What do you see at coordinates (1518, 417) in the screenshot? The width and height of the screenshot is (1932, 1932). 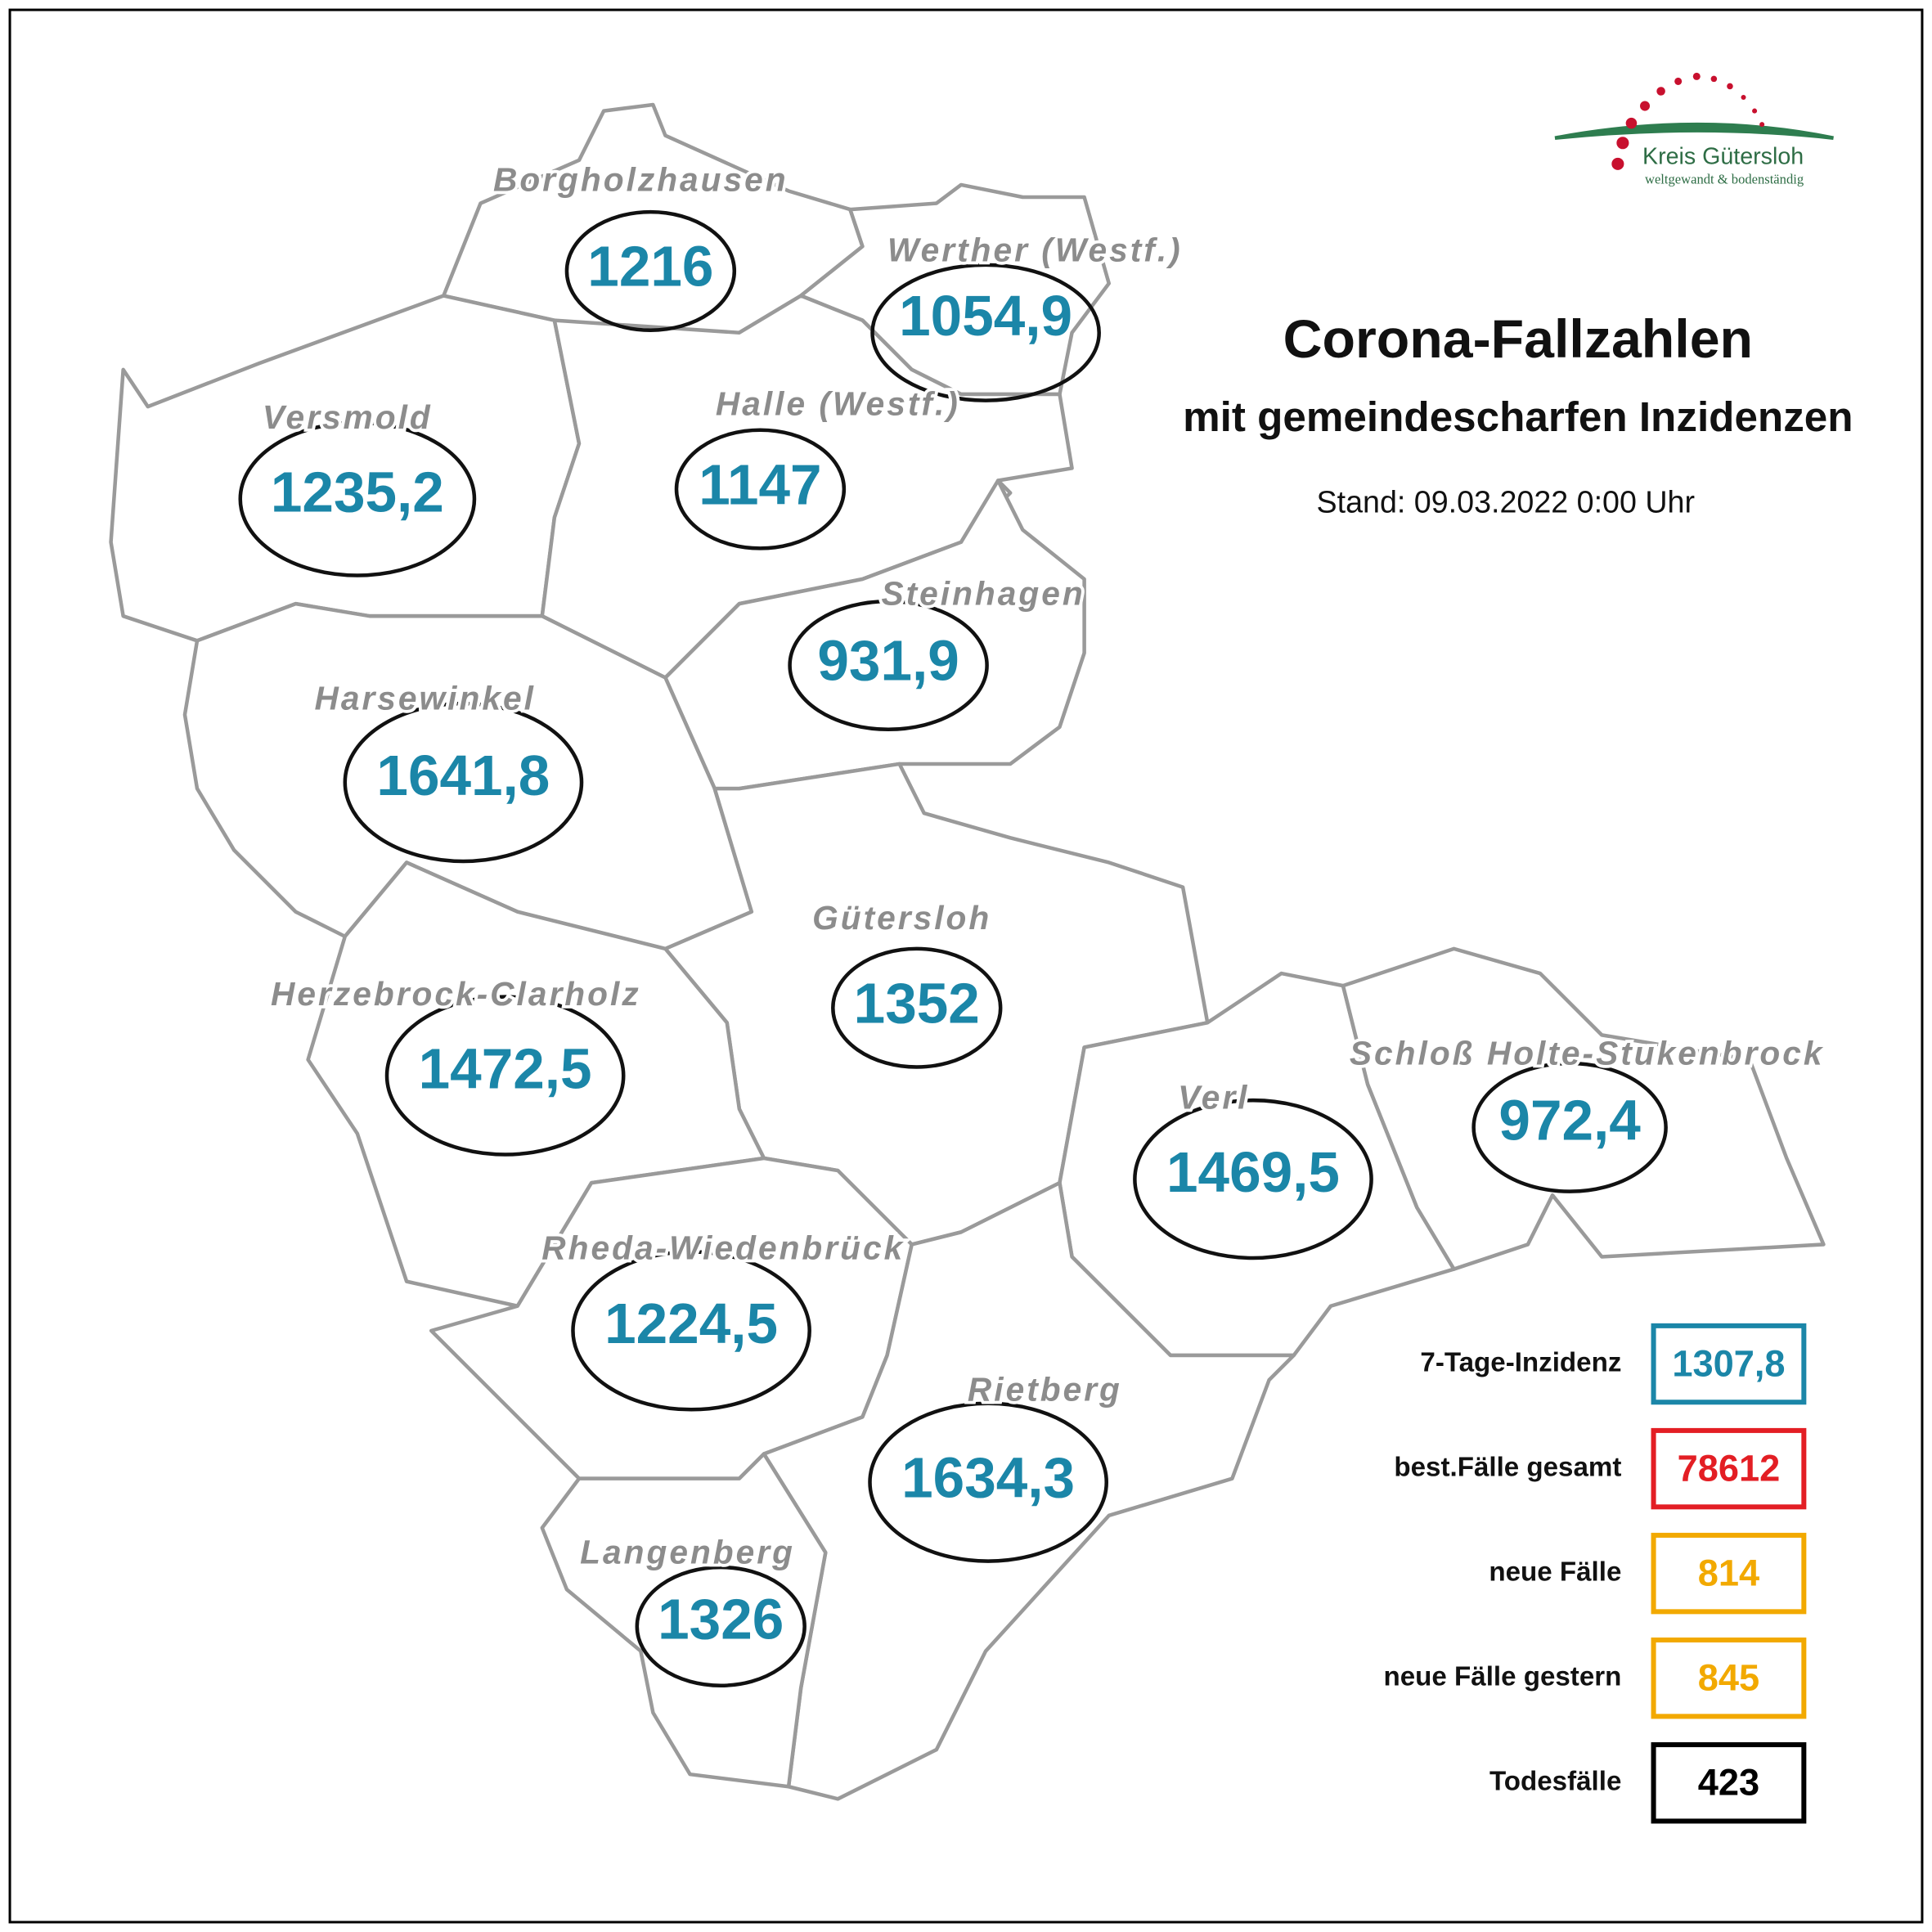 I see `subtitle: mit gemeindescharfen Inzidenzen` at bounding box center [1518, 417].